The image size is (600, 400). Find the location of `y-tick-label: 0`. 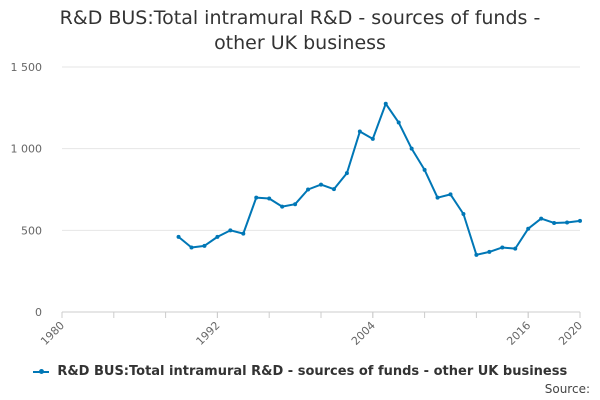

y-tick-label: 0 is located at coordinates (38, 312).